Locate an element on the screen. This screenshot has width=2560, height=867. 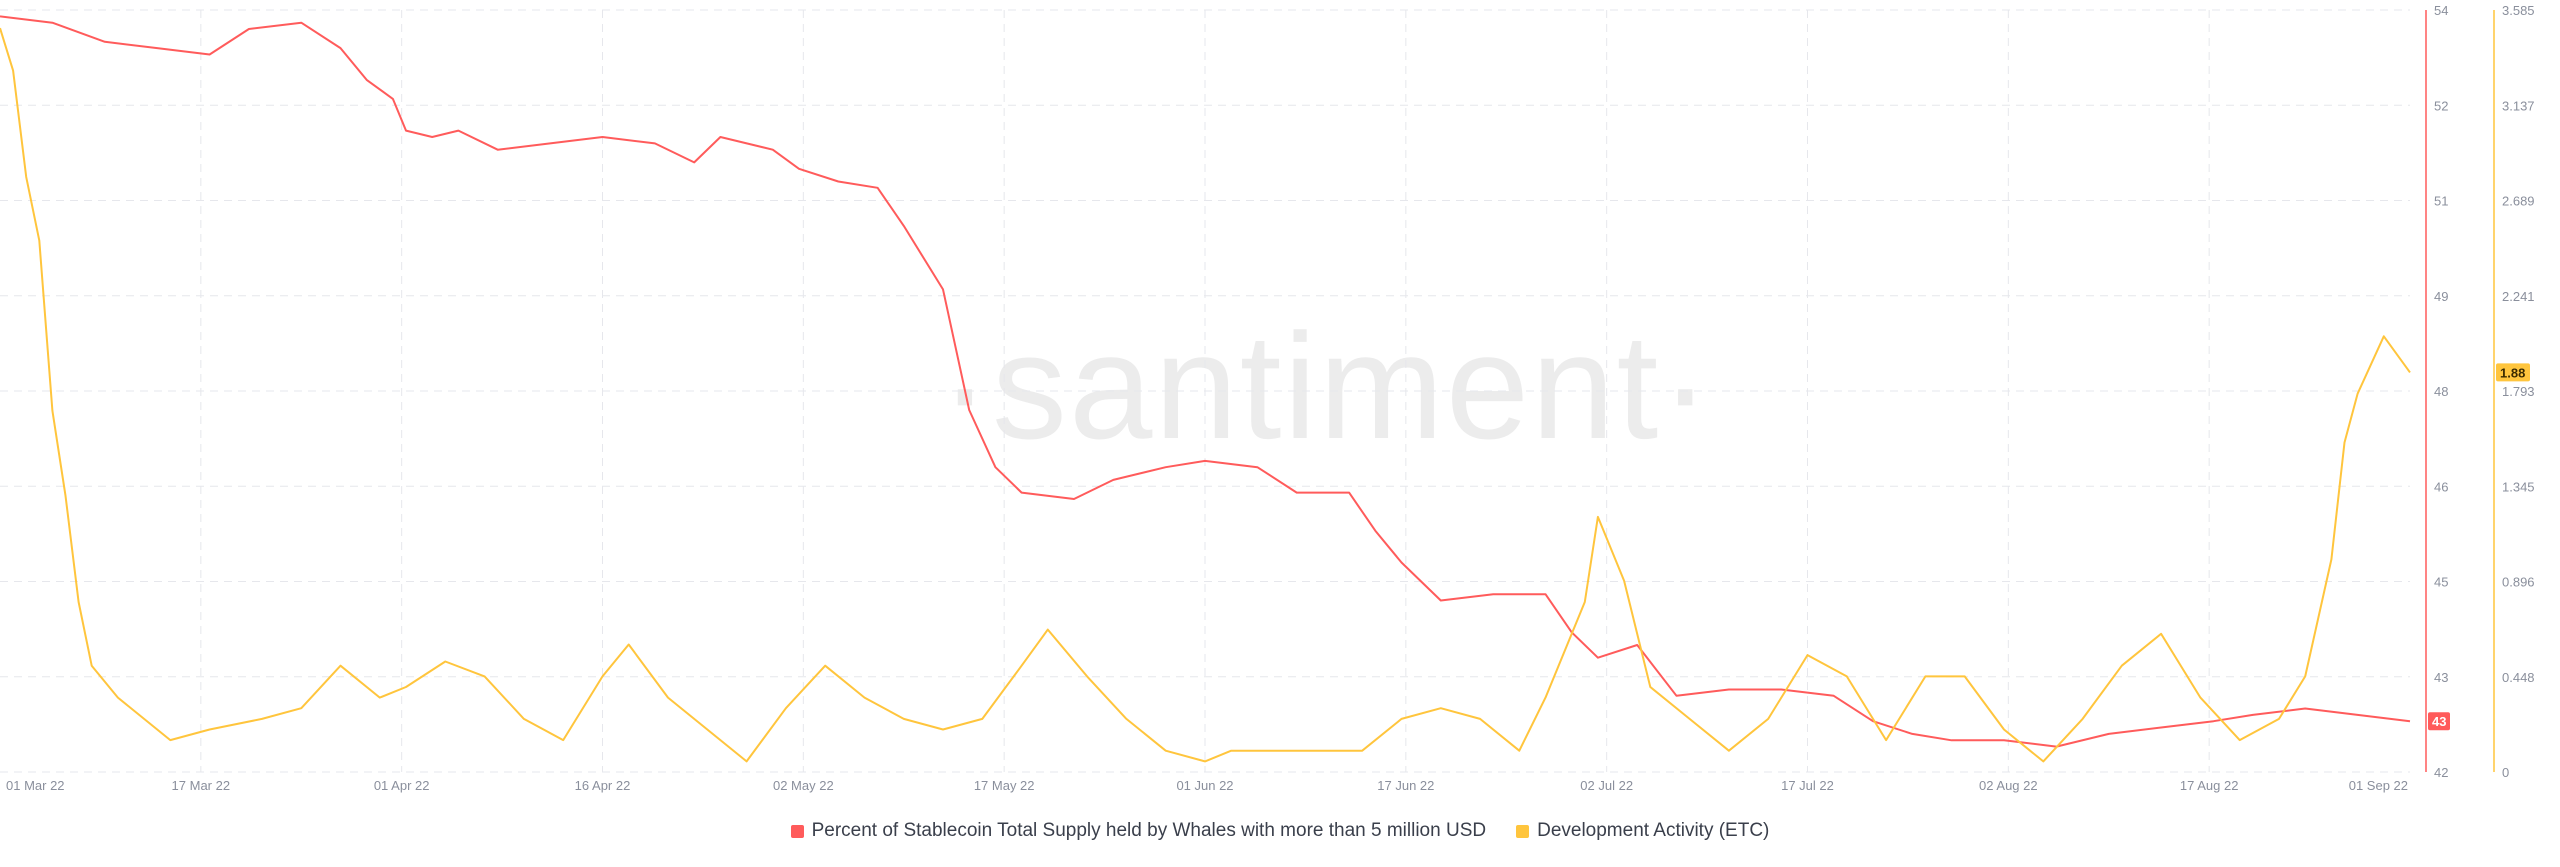
right-axis-tick-label: 3.585 is located at coordinates (2518, 10).